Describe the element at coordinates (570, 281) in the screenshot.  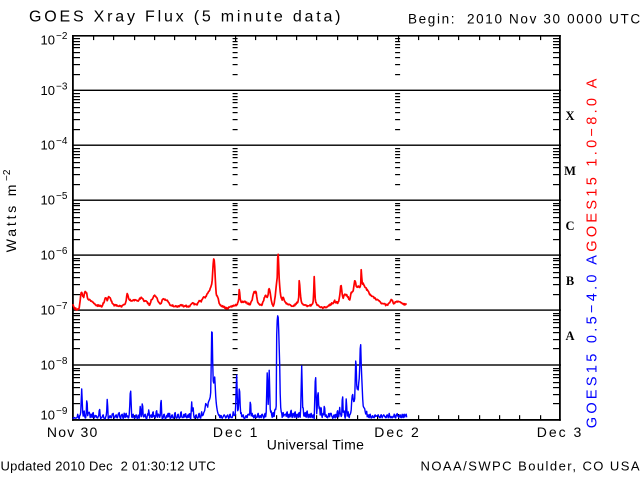
I see `svg-text: B` at that location.